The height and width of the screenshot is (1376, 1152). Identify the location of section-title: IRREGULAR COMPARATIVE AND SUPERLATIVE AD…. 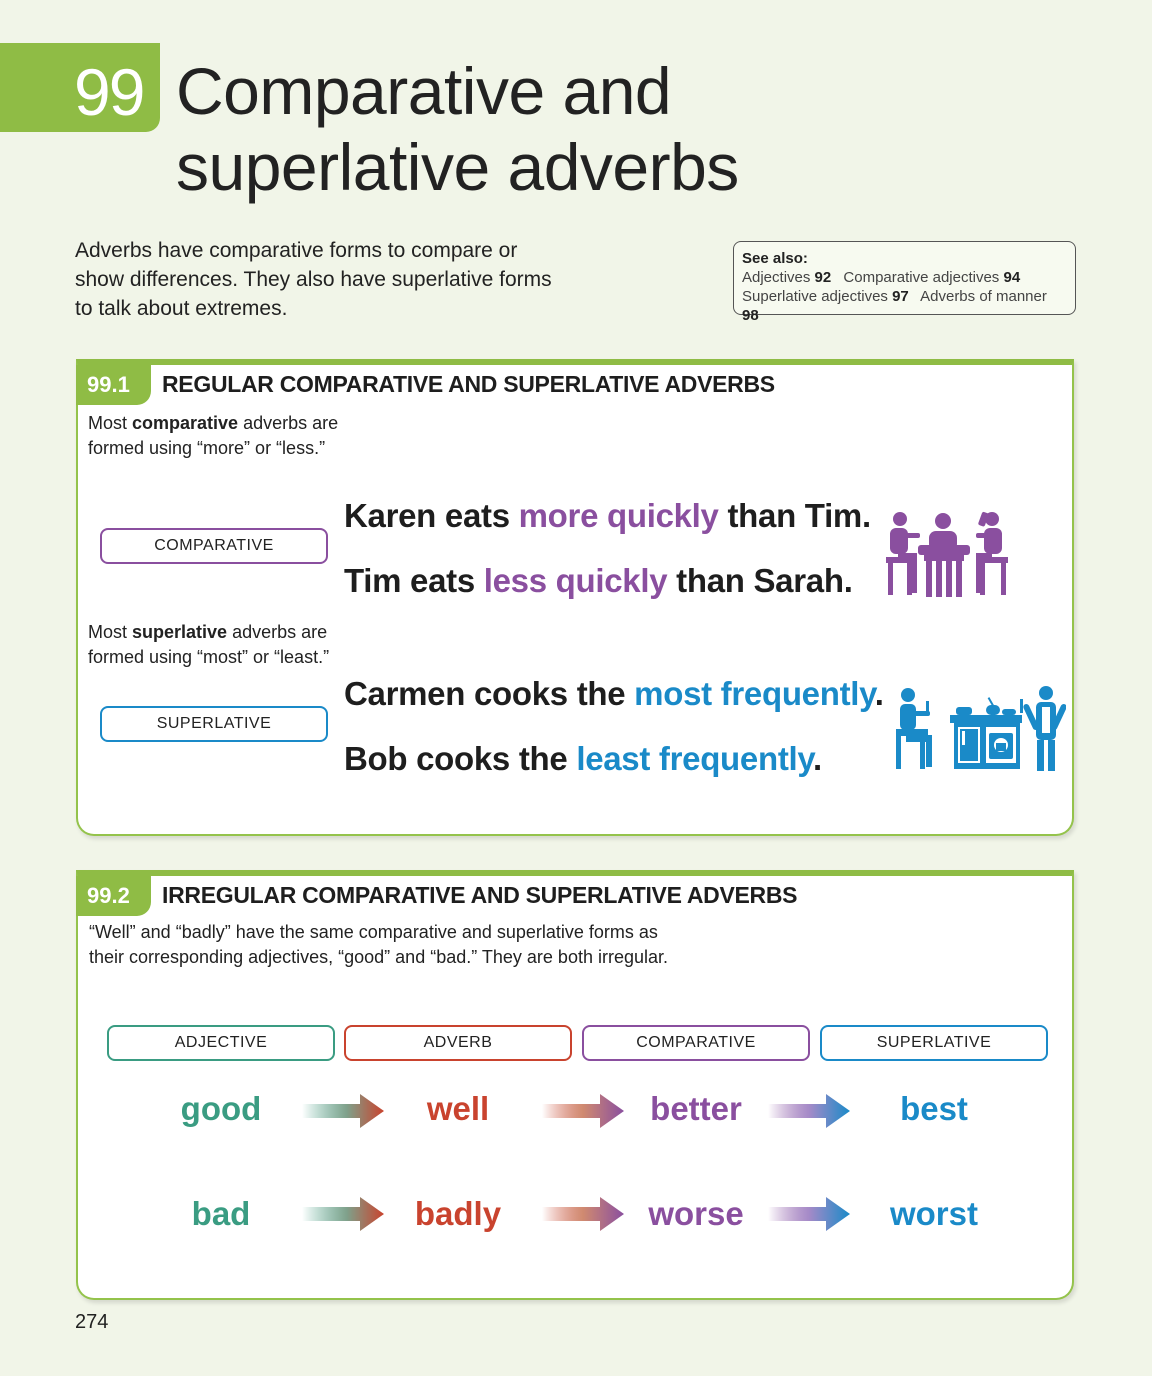
(480, 895).